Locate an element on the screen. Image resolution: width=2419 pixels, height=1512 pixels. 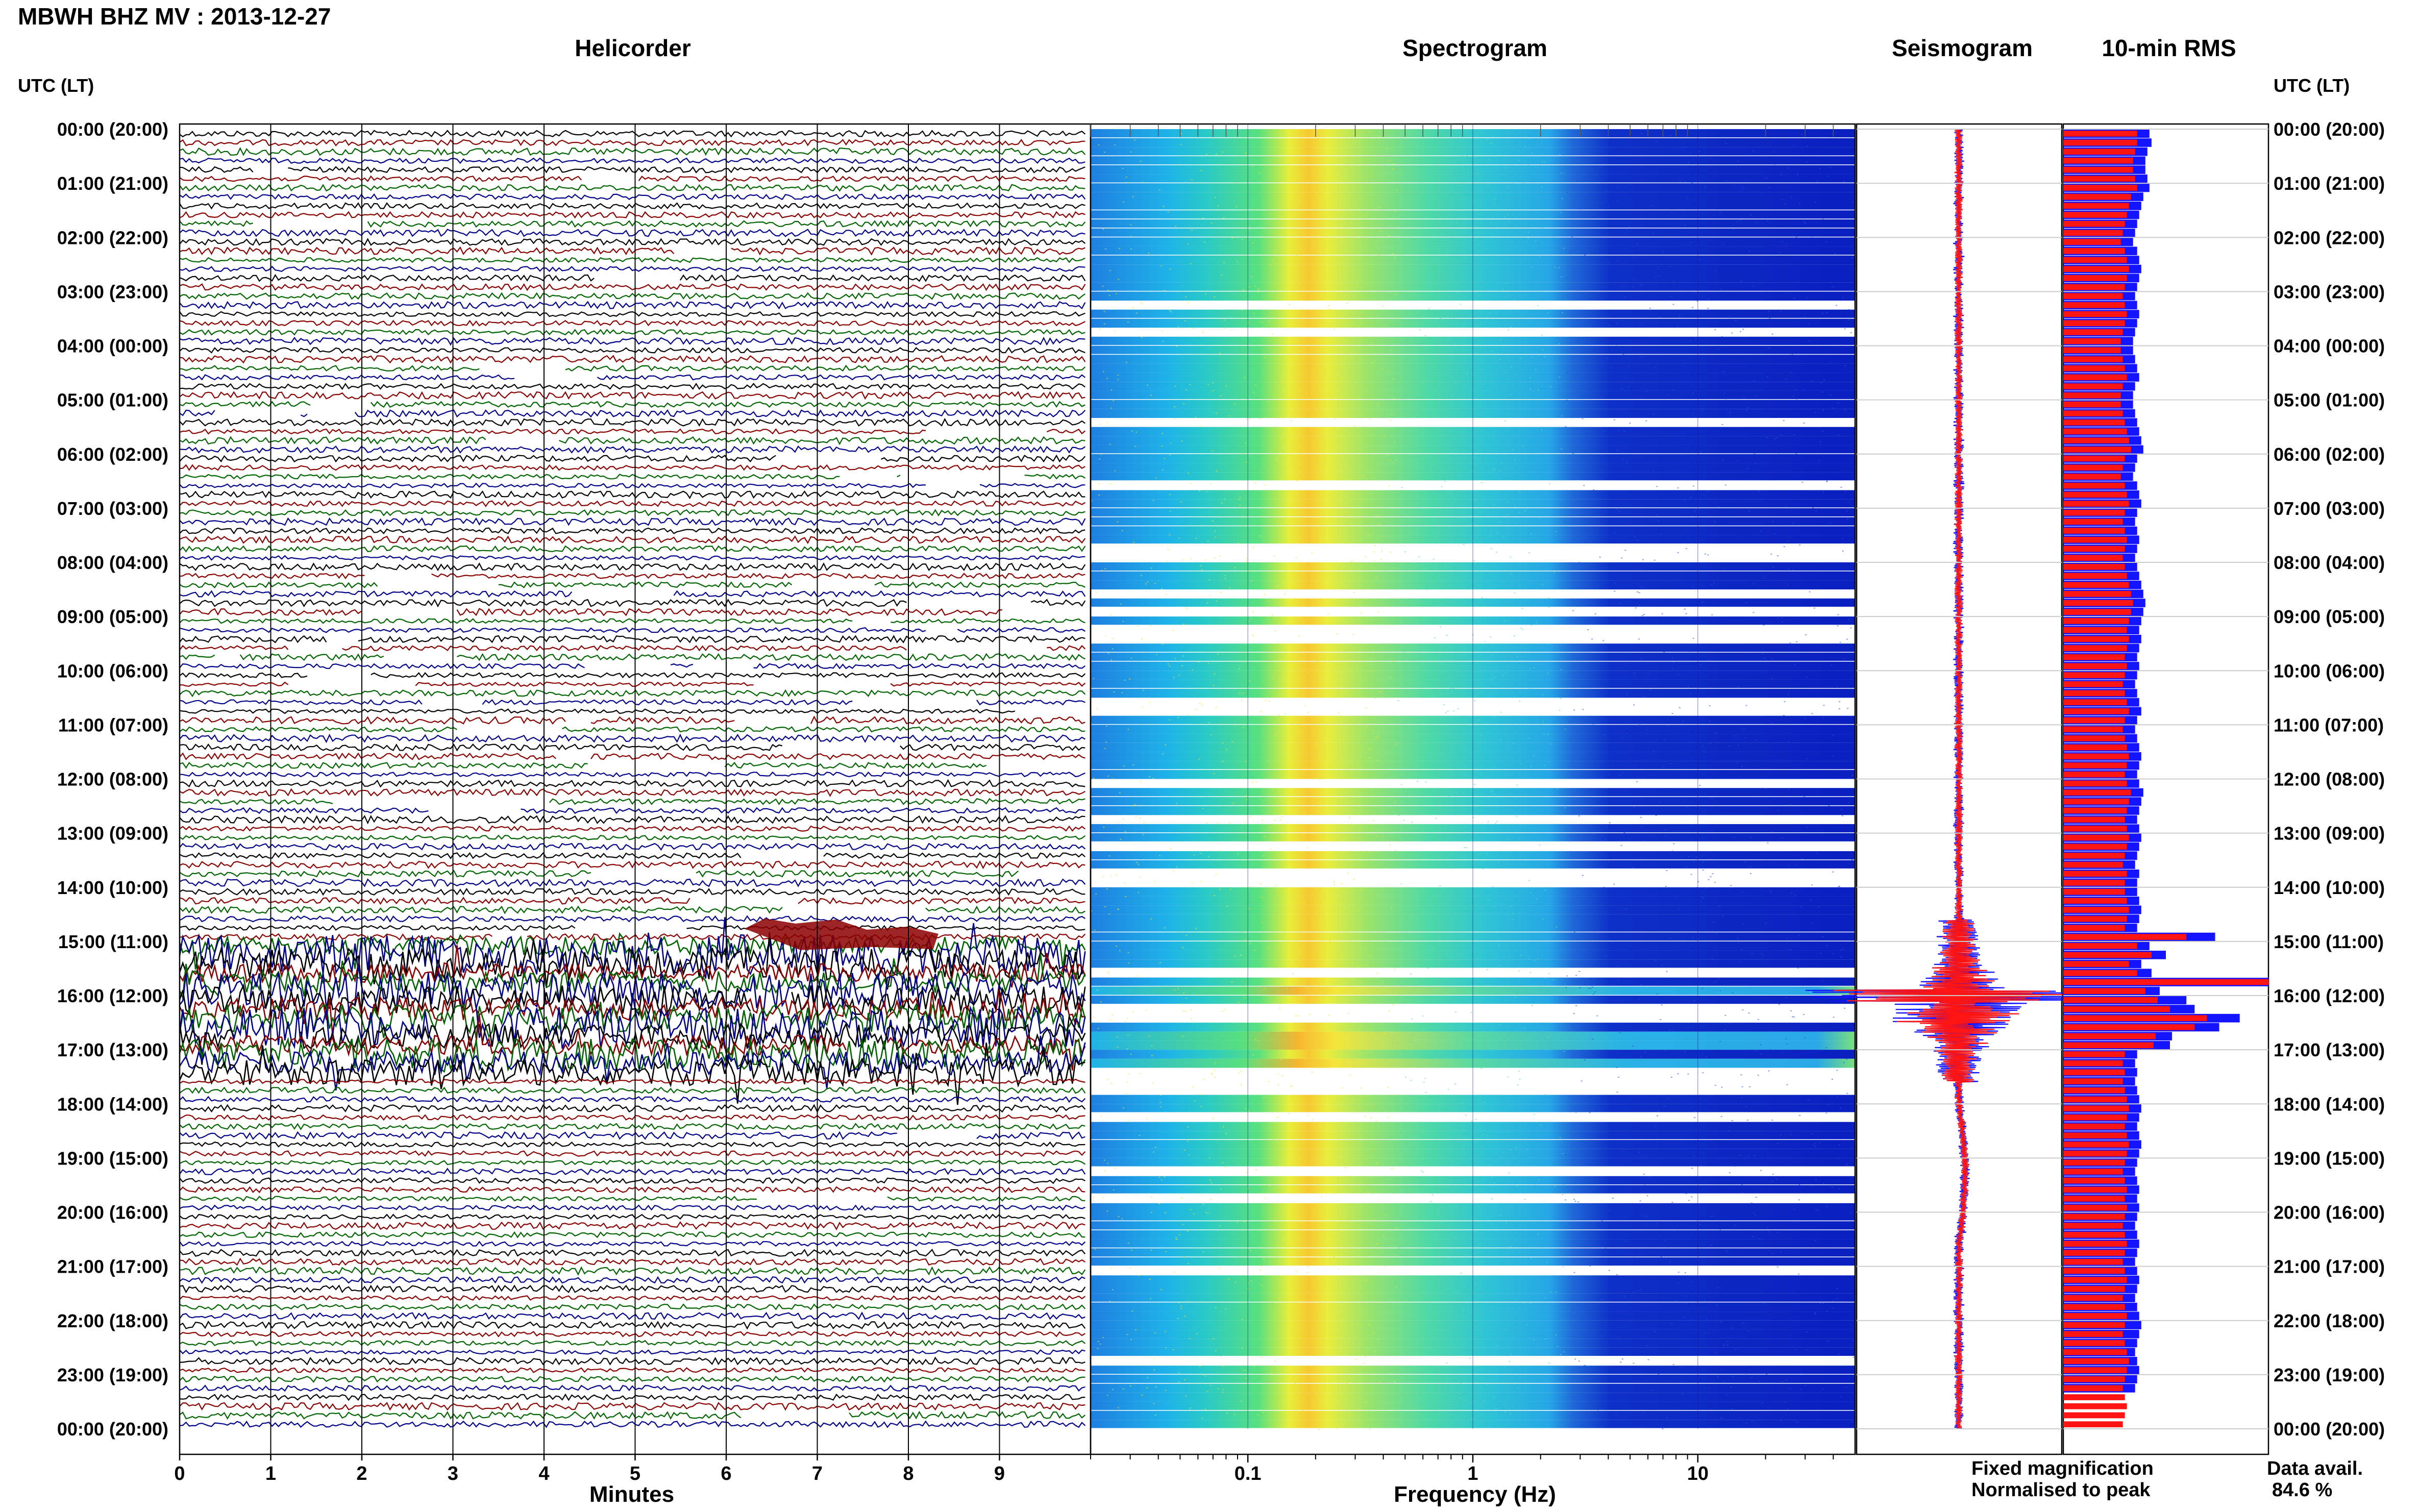
hour-label-right: 08:00 (04:00) is located at coordinates (2329, 562).